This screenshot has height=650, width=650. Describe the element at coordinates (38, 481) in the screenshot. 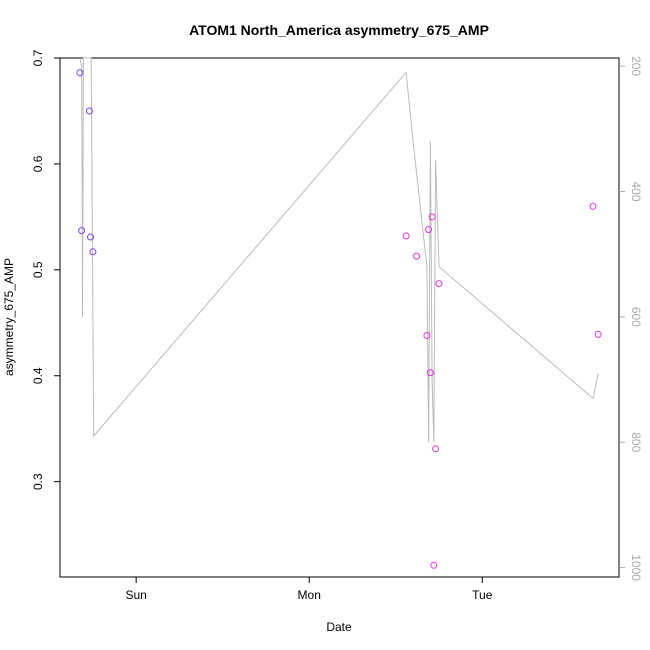

I see `y-tick-label: 0.3` at that location.